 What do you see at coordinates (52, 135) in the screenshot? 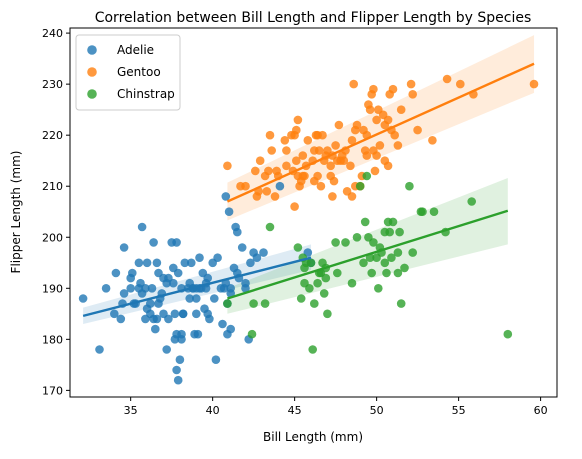
I see `y-tick-label: 220` at bounding box center [52, 135].